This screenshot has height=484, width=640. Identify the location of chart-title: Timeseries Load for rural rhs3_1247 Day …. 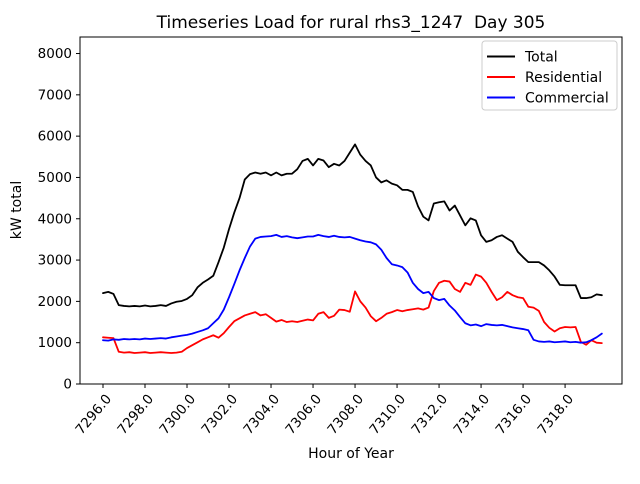
(351, 23).